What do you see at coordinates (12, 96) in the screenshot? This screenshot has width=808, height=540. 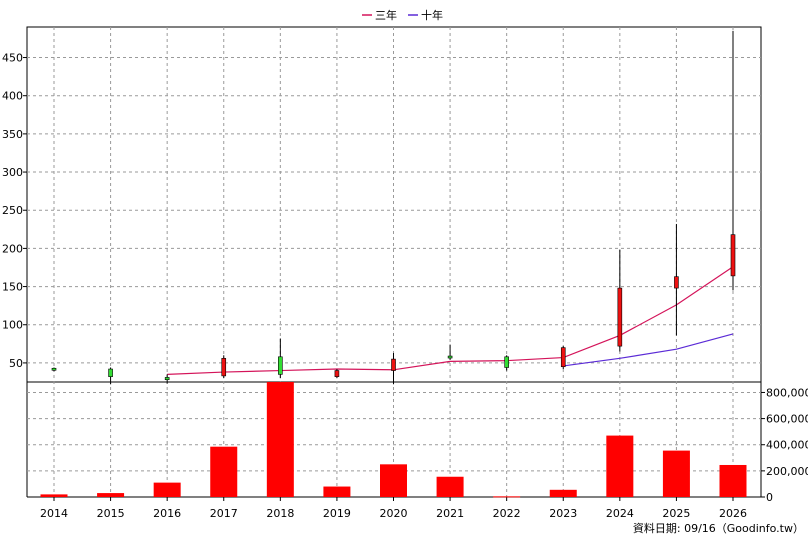 I see `price-tick-label: 400` at bounding box center [12, 96].